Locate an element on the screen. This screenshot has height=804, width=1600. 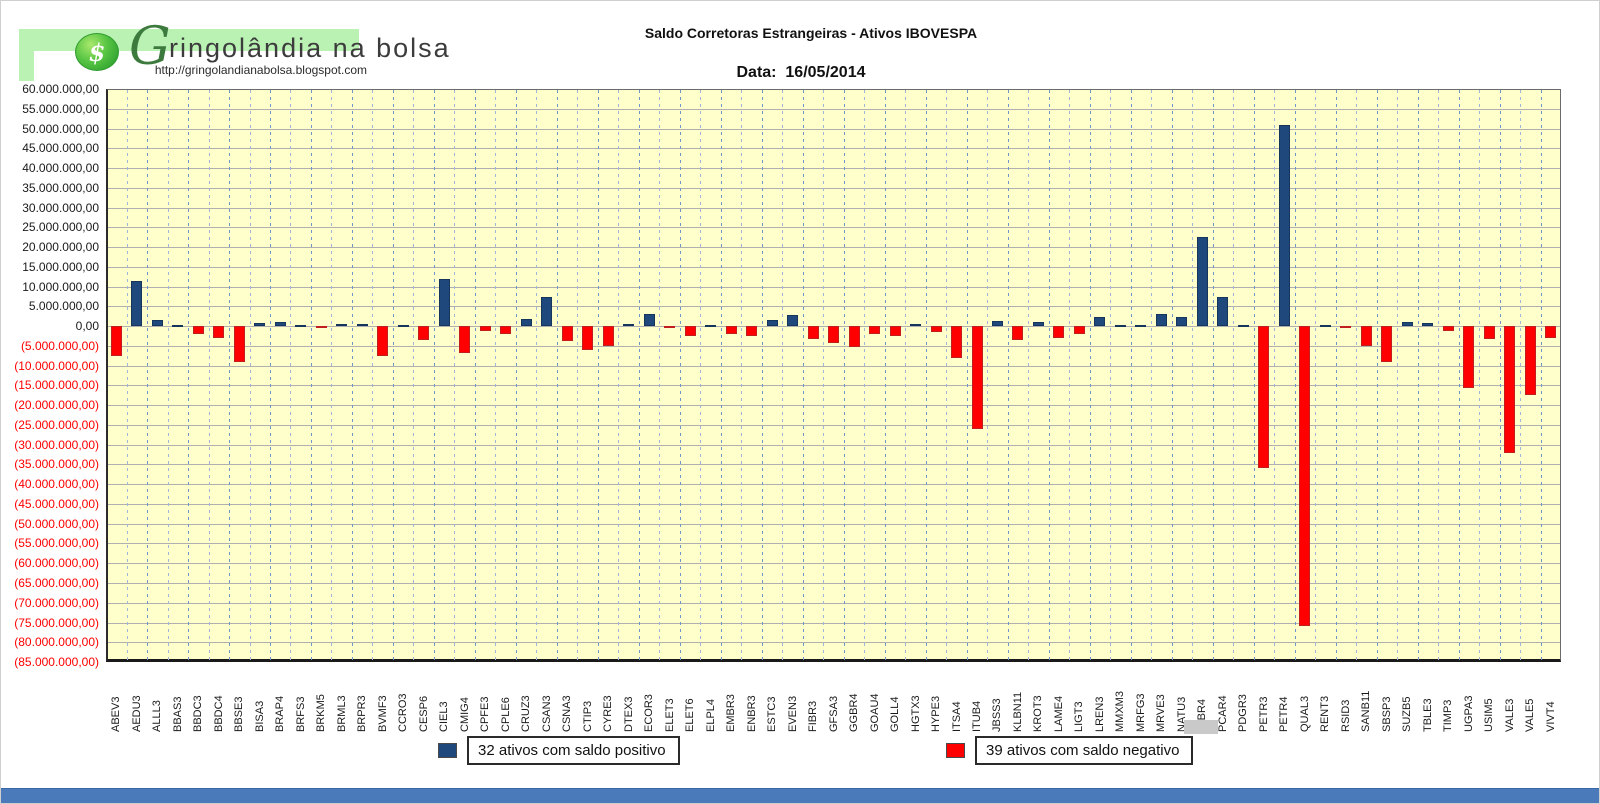
logo-url: http://gringolandianabolsa.blogspot.com is located at coordinates (260, 70).